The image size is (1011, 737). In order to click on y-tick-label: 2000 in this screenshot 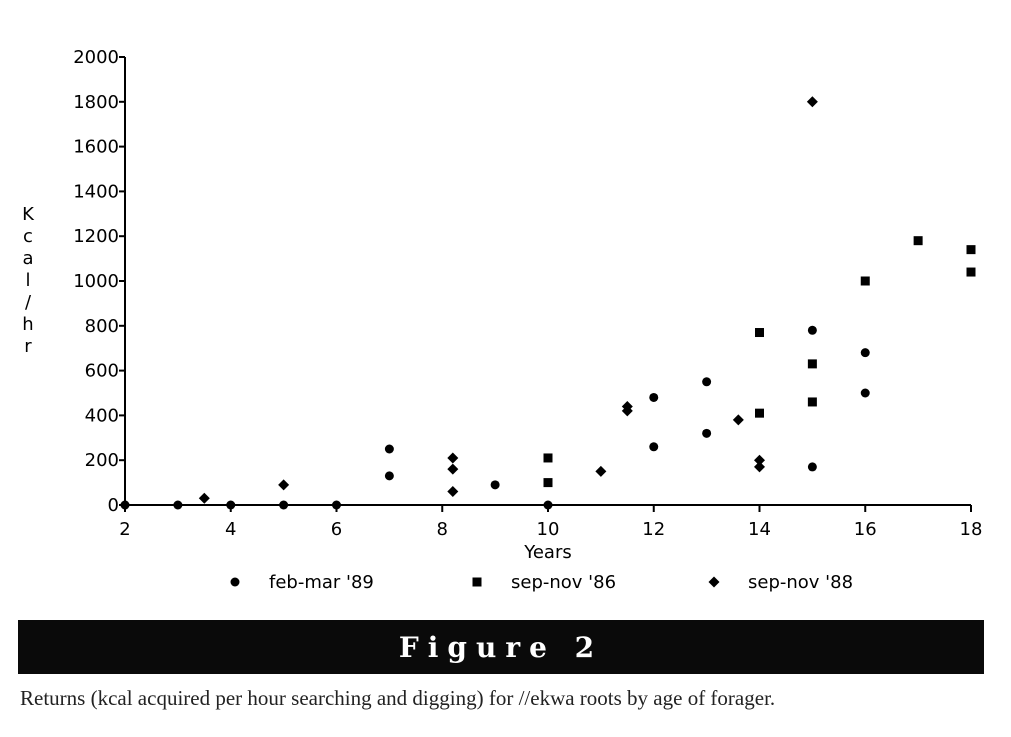, I will do `click(96, 57)`.